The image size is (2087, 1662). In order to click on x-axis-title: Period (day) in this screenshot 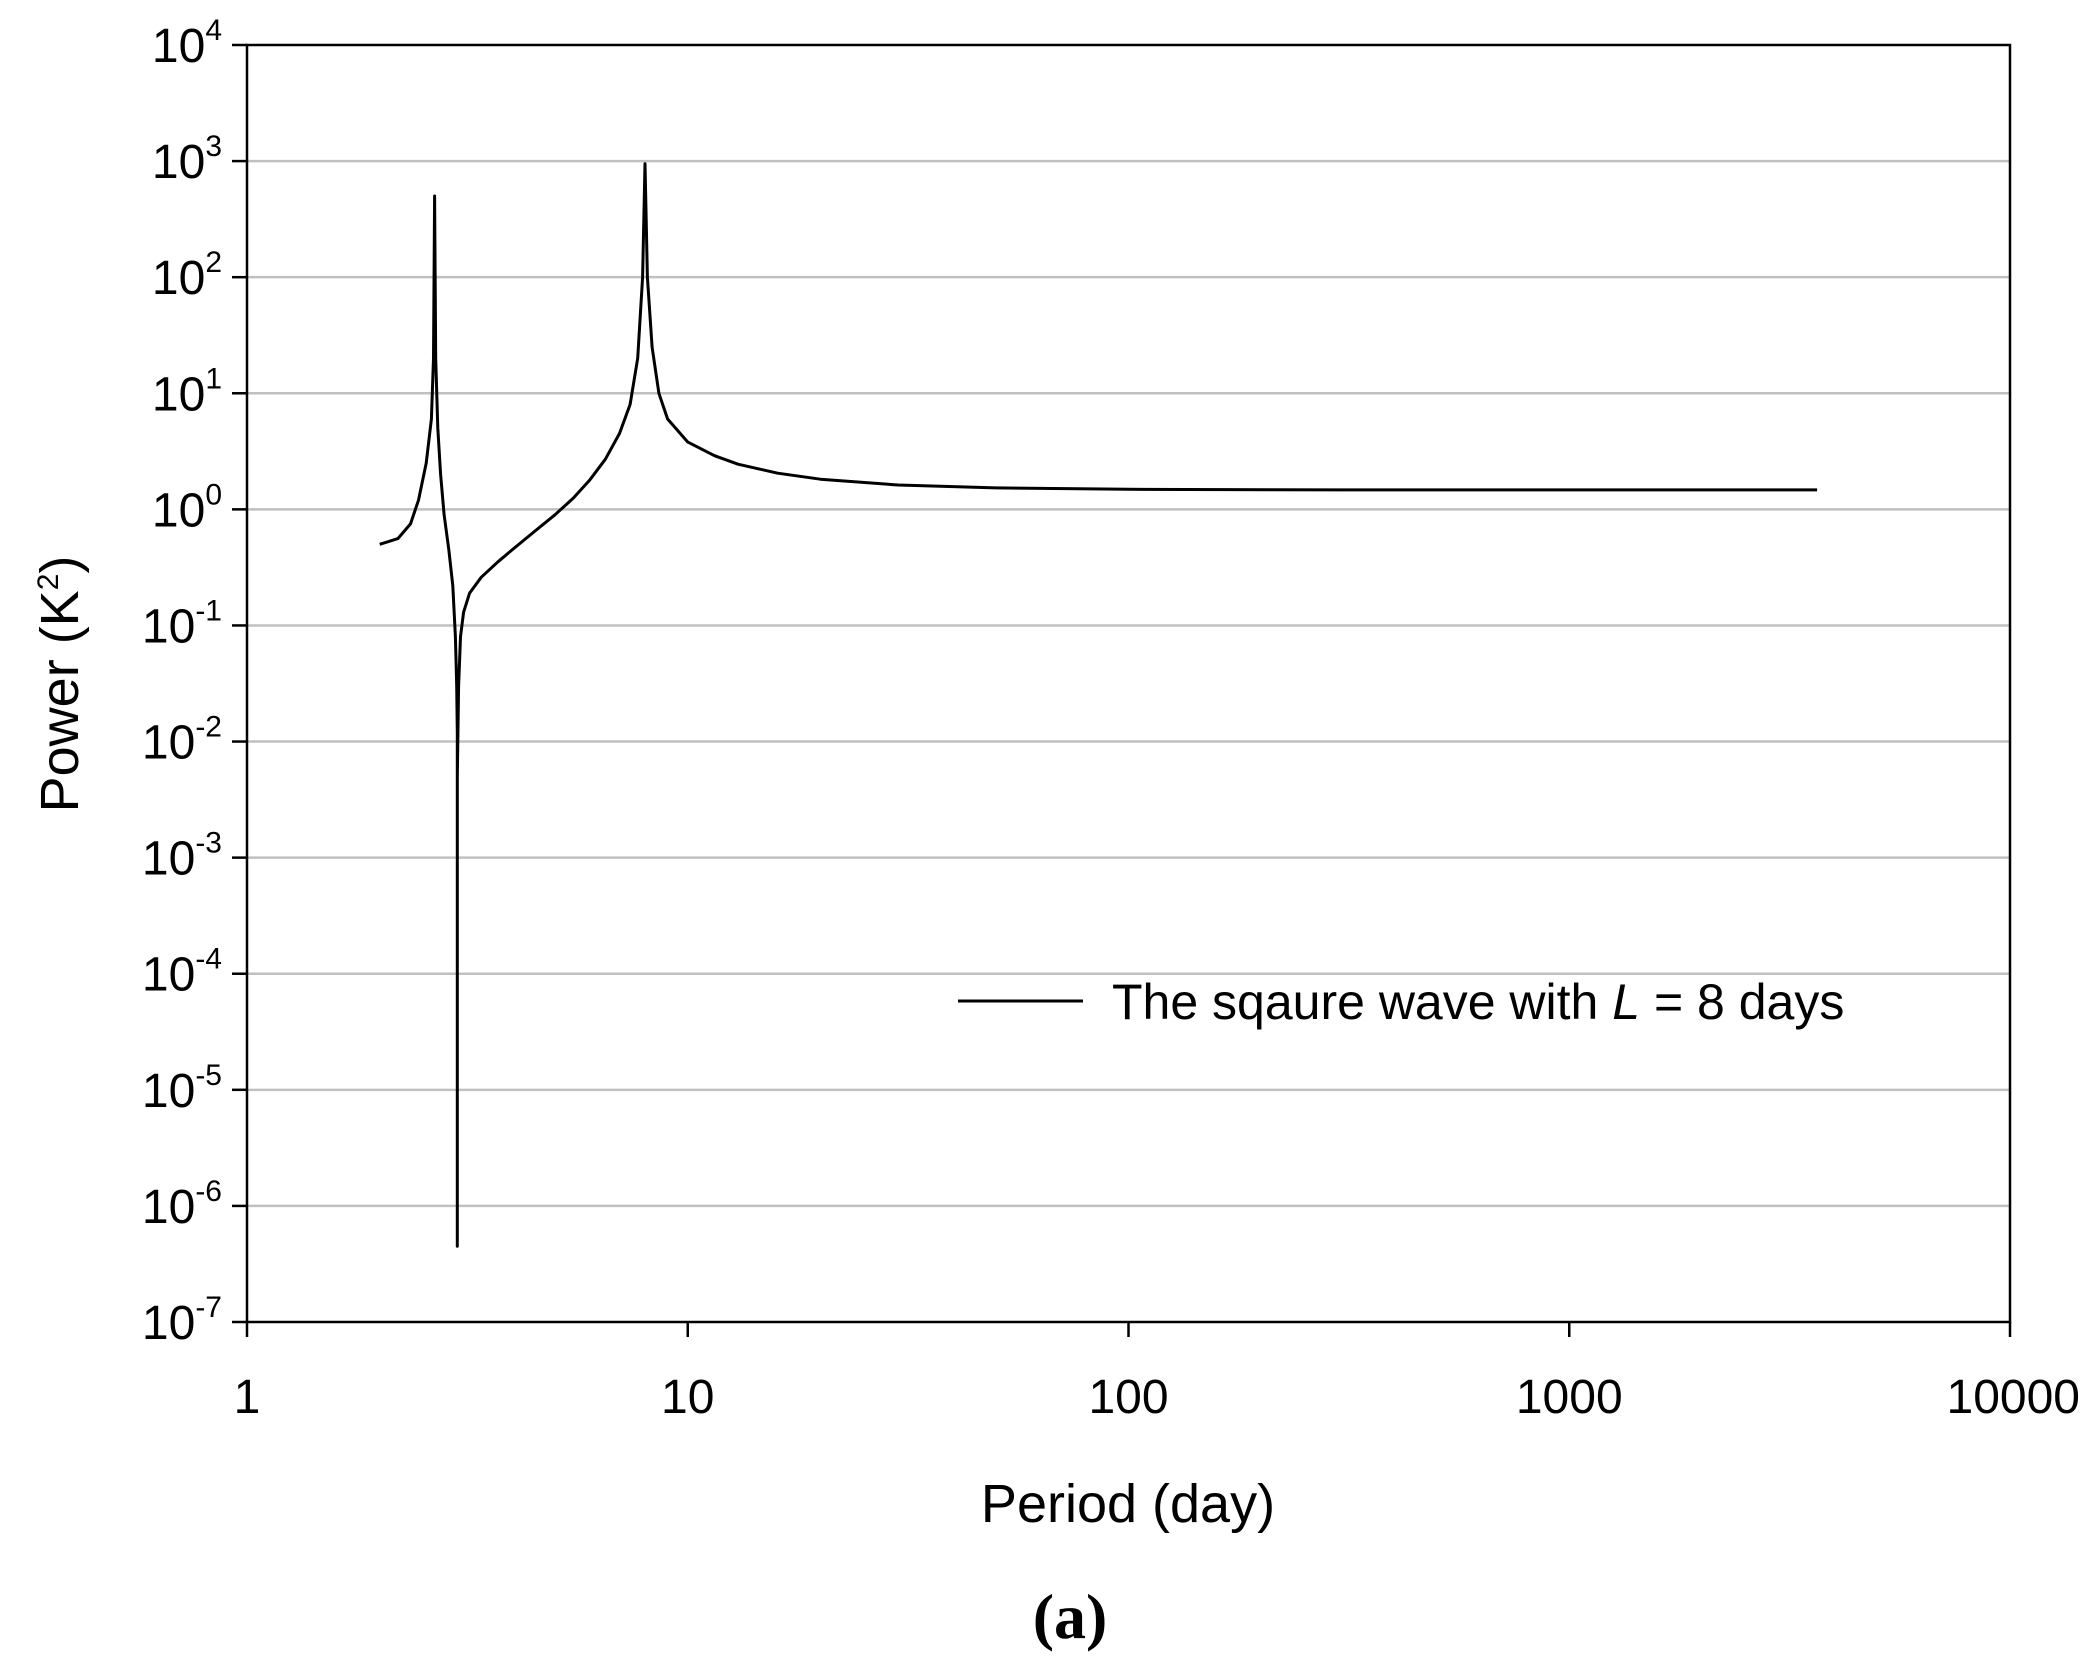, I will do `click(1128, 1504)`.